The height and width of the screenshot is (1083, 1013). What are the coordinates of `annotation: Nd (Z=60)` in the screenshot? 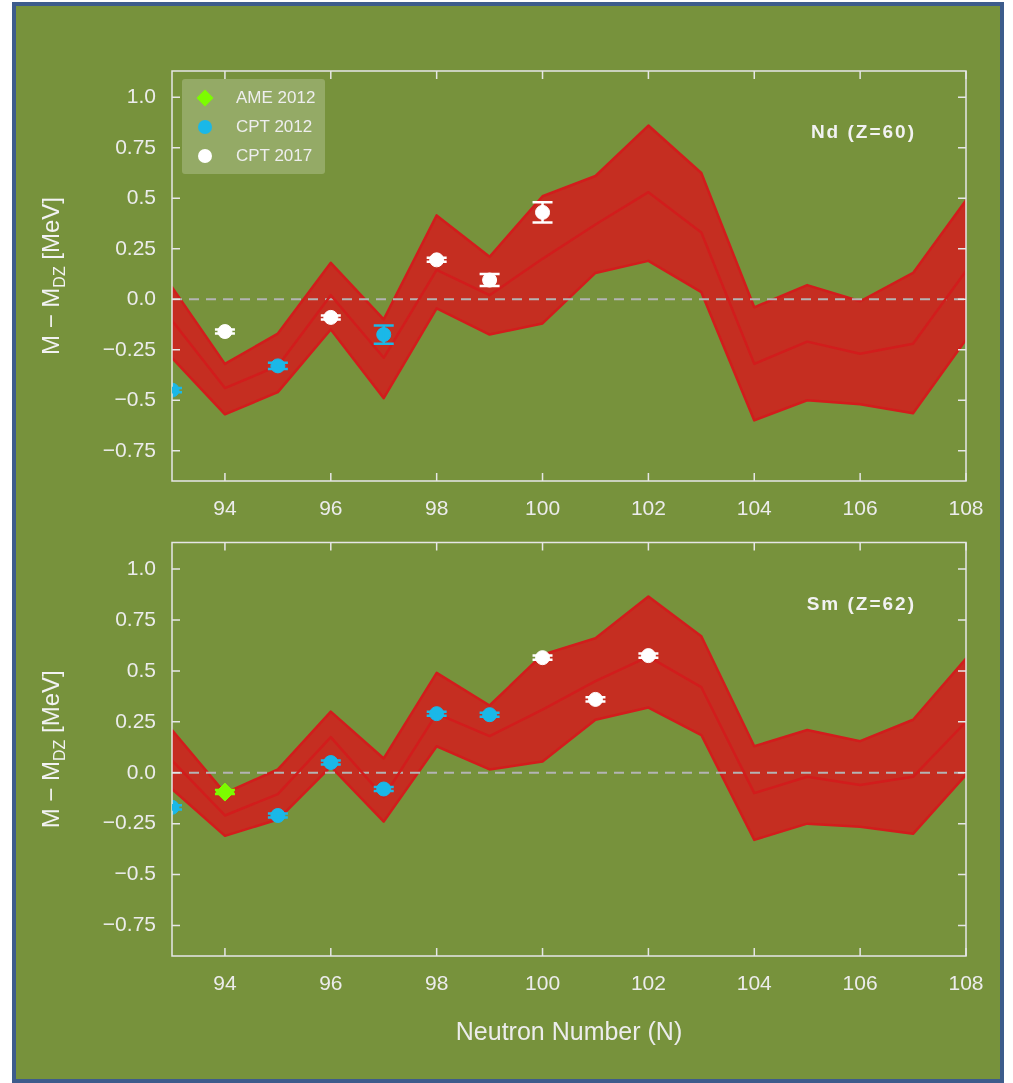 It's located at (863, 132).